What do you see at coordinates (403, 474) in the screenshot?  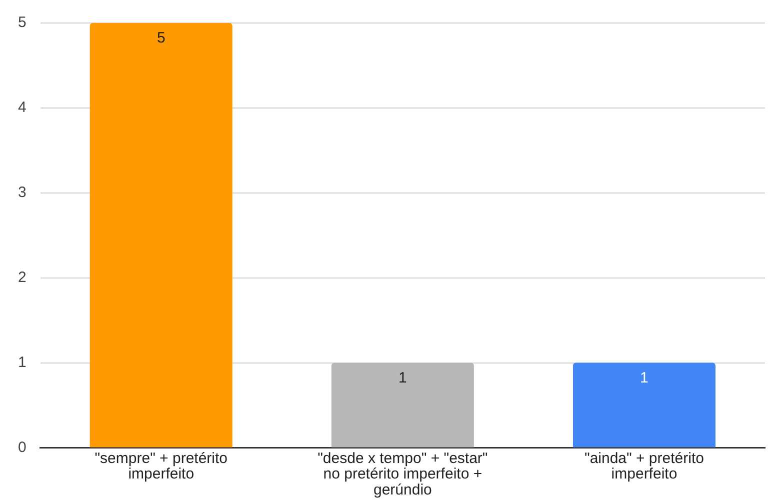 I see `x-tick-label: "desde x tempo" + "estar" no pretérito imperfeito + gerúndio` at bounding box center [403, 474].